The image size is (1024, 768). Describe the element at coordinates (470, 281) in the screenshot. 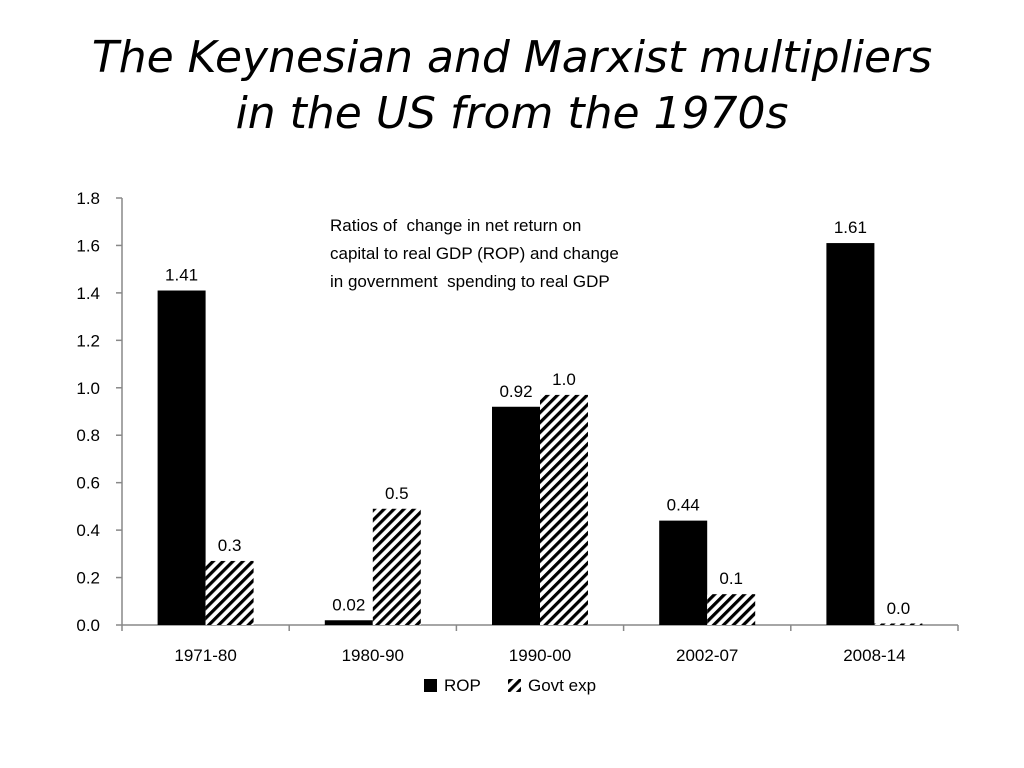

I see `annotation-line: in government spending to real GDP` at that location.